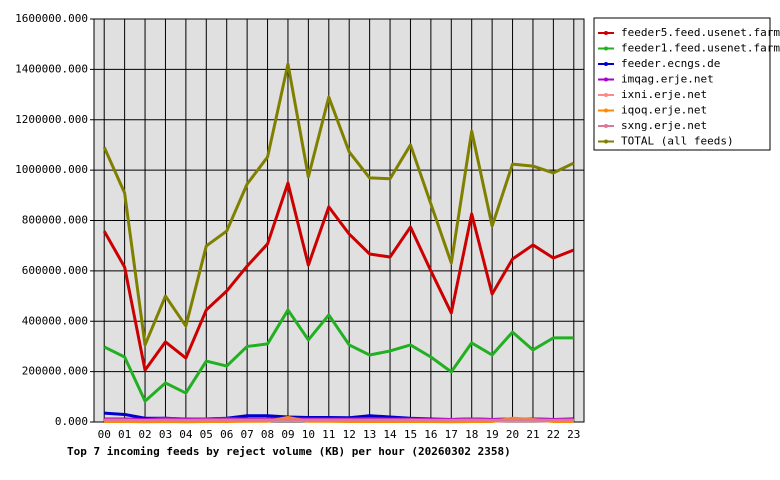  Describe the element at coordinates (51, 169) in the screenshot. I see `y-tick-label: 1000000.000` at that location.